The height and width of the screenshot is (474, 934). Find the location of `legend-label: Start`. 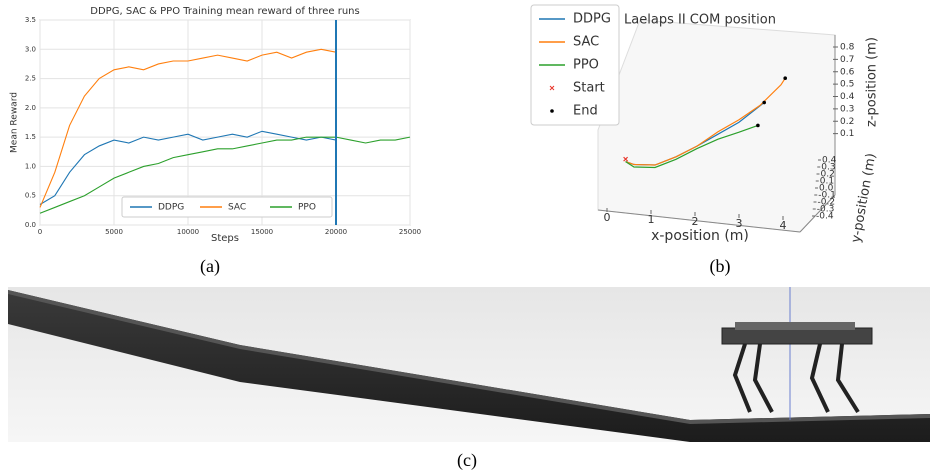

legend-label: Start is located at coordinates (589, 88).